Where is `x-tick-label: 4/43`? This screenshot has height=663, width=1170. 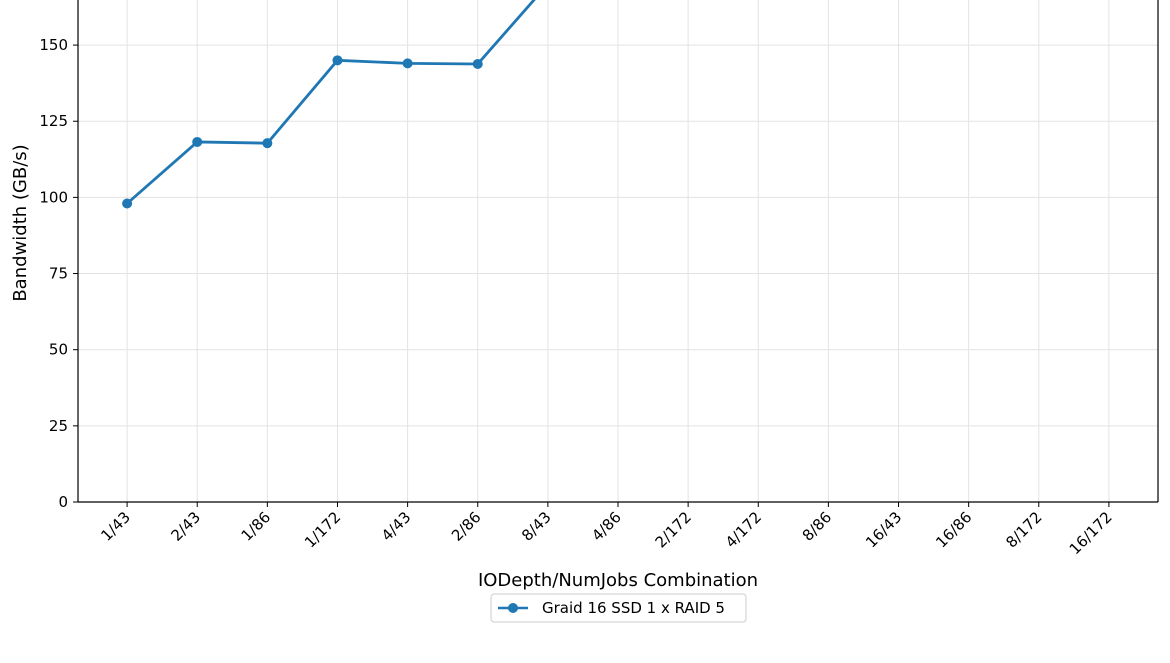
x-tick-label: 4/43 is located at coordinates (396, 526).